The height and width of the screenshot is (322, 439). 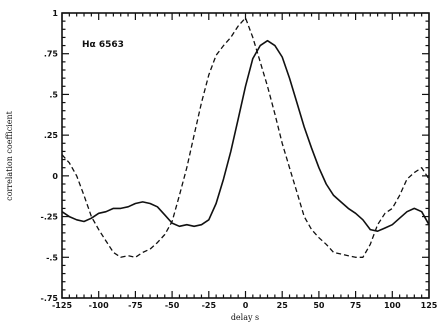 I want to click on x-tick-label: -75, so click(x=135, y=305).